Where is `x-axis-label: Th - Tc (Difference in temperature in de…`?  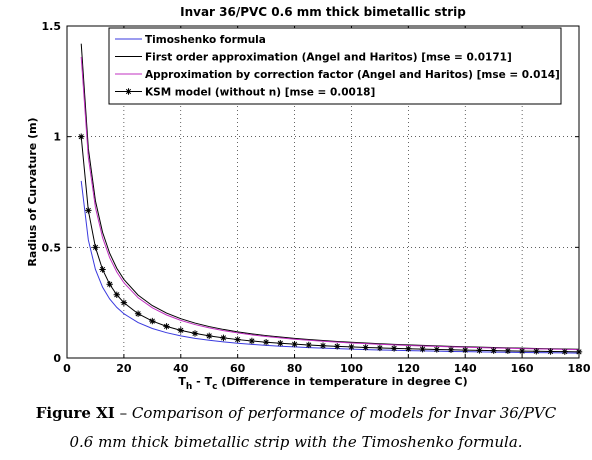
x-axis-label: Th - Tc (Difference in temperature in de… is located at coordinates (322, 383).